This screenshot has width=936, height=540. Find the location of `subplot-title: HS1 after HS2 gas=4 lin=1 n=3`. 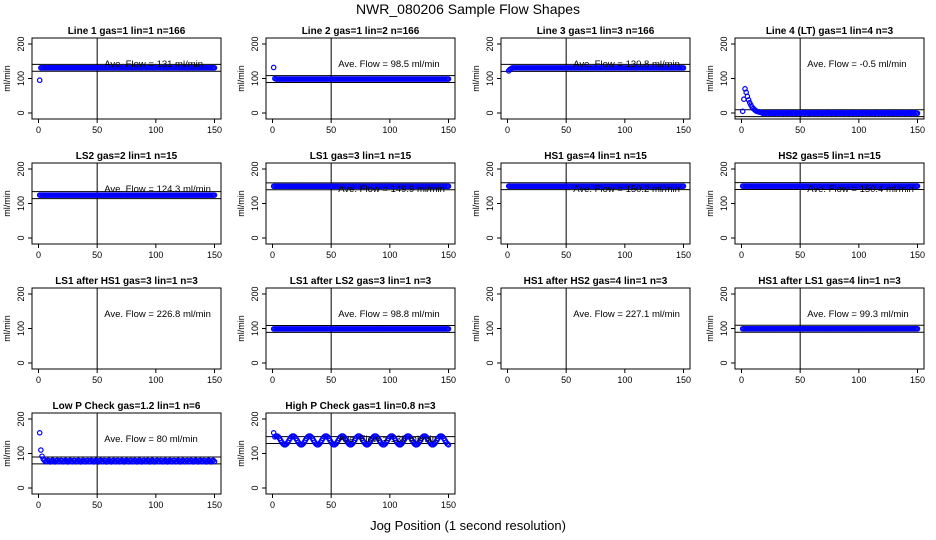

subplot-title: HS1 after HS2 gas=4 lin=1 n=3 is located at coordinates (596, 281).